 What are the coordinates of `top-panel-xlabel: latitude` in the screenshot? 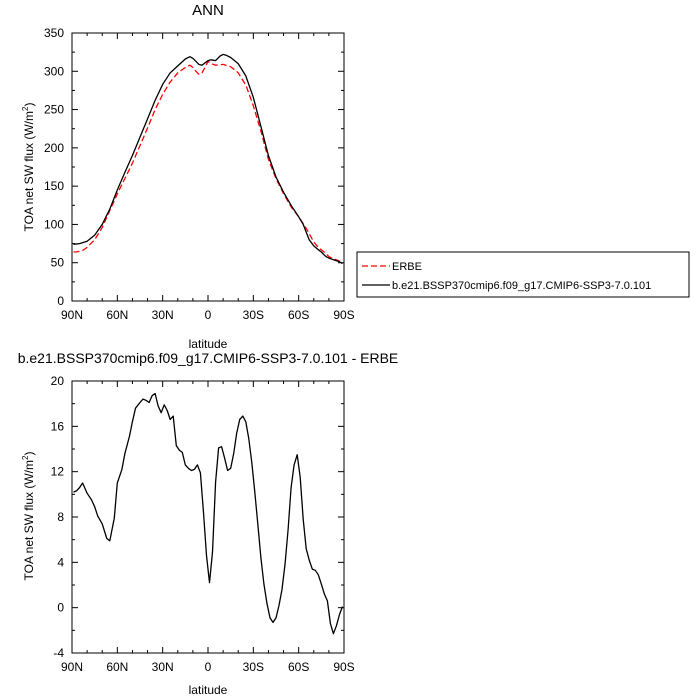 It's located at (208, 344).